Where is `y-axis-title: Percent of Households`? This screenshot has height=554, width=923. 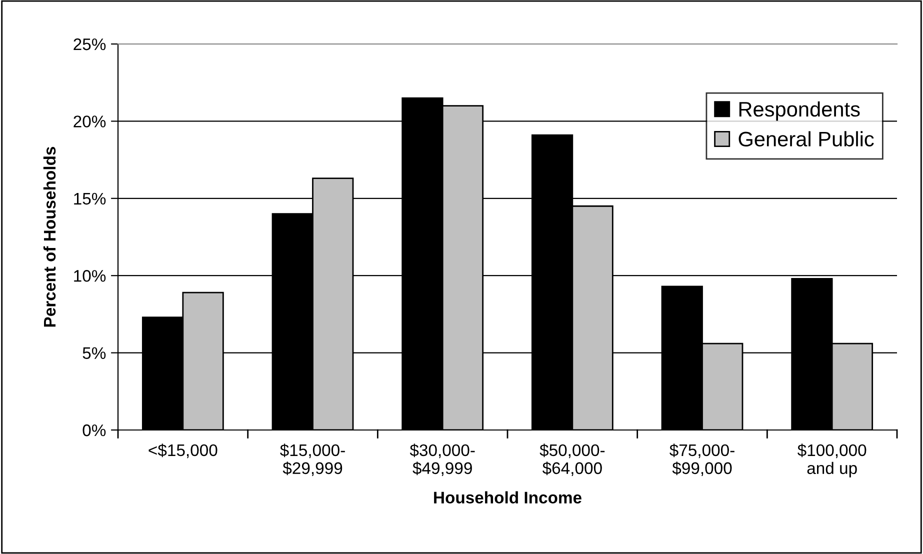
y-axis-title: Percent of Households is located at coordinates (49, 236).